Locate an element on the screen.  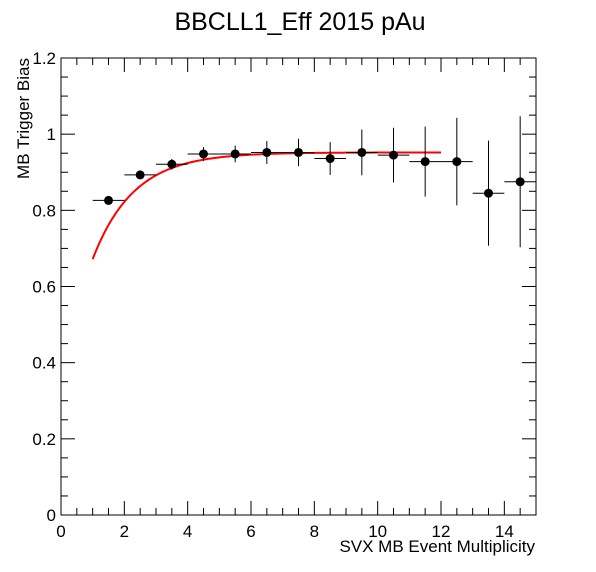
y-tick-label: 1 is located at coordinates (51, 134).